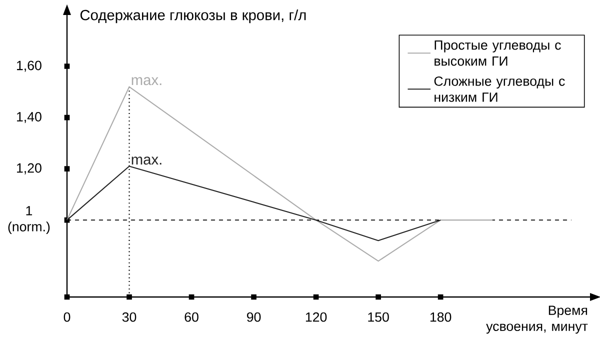  Describe the element at coordinates (129, 317) in the screenshot. I see `x-tick-label: 30` at that location.